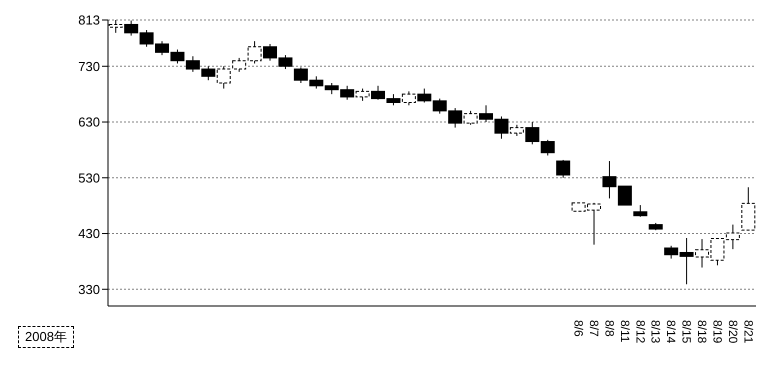  Describe the element at coordinates (717, 332) in the screenshot. I see `x-tick-label: 8/19` at that location.